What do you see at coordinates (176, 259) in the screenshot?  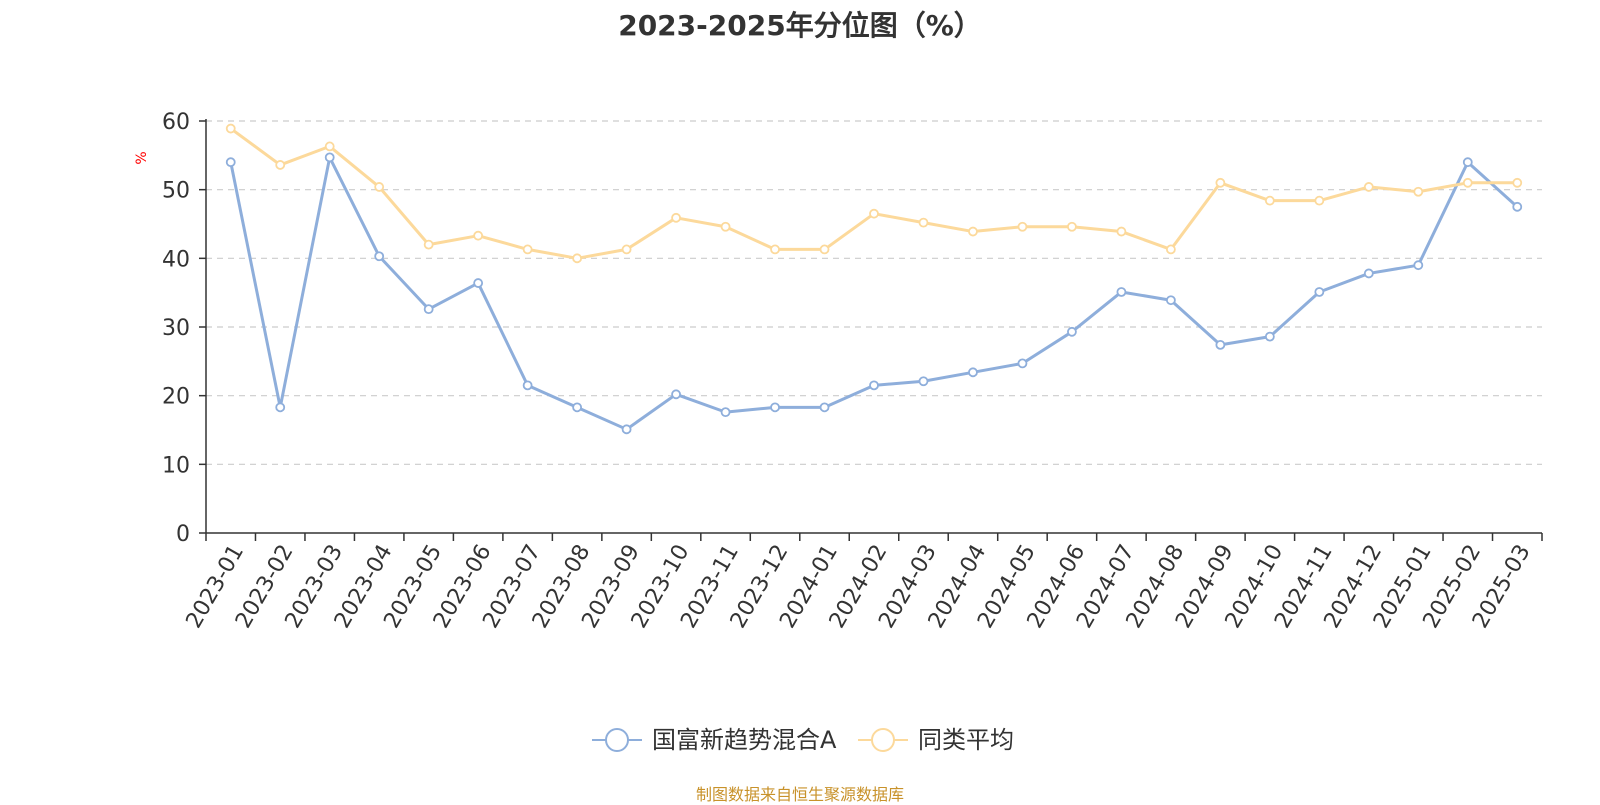 I see `y-tick-label: 40` at bounding box center [176, 259].